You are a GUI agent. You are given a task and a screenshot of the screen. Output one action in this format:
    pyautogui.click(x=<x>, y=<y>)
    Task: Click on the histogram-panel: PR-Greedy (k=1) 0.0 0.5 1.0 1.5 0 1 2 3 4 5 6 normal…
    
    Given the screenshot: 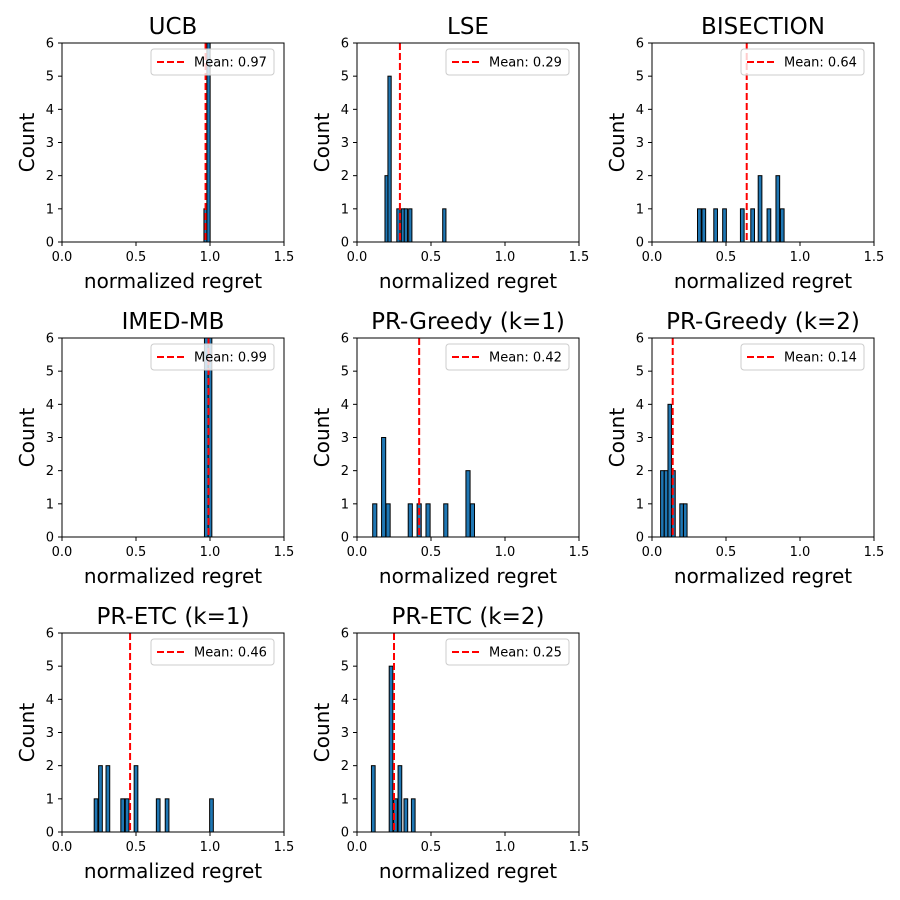 What is the action you would take?
    pyautogui.click(x=449, y=448)
    